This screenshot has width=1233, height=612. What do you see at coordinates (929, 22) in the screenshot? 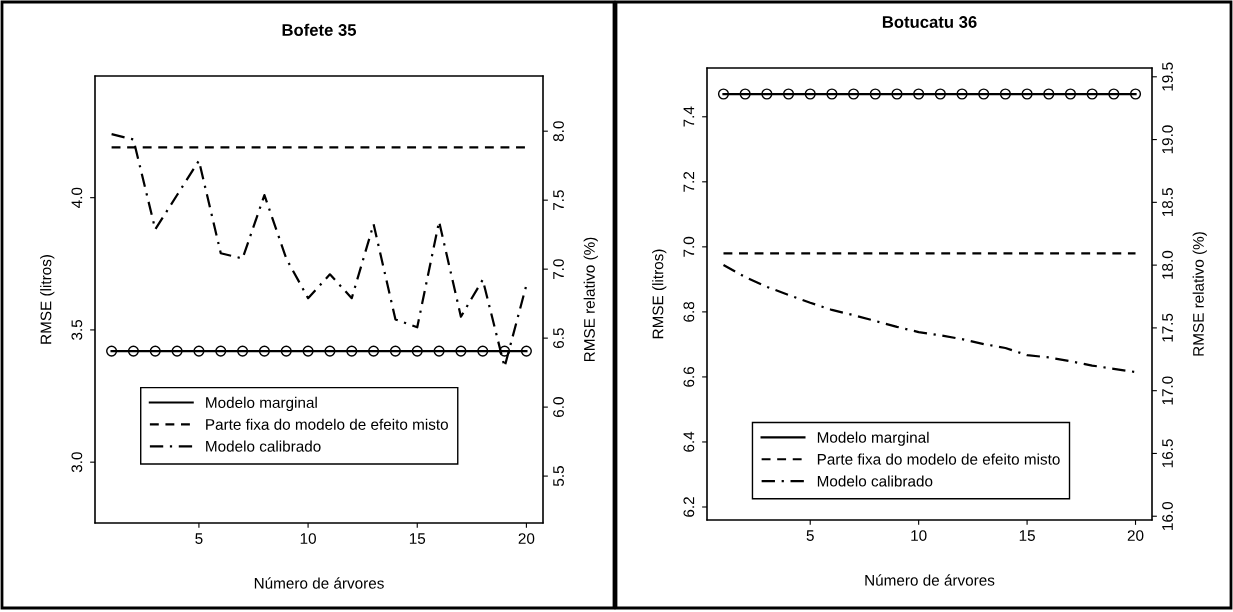
I see `chart-title: Botucatu 36` at bounding box center [929, 22].